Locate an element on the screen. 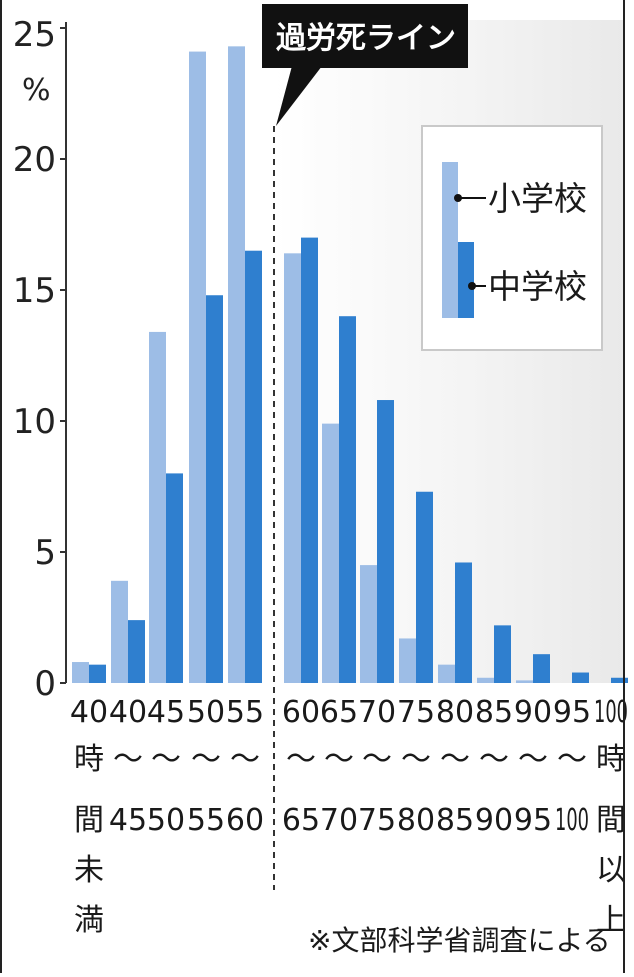  x-tick-label: 未 is located at coordinates (89, 870).